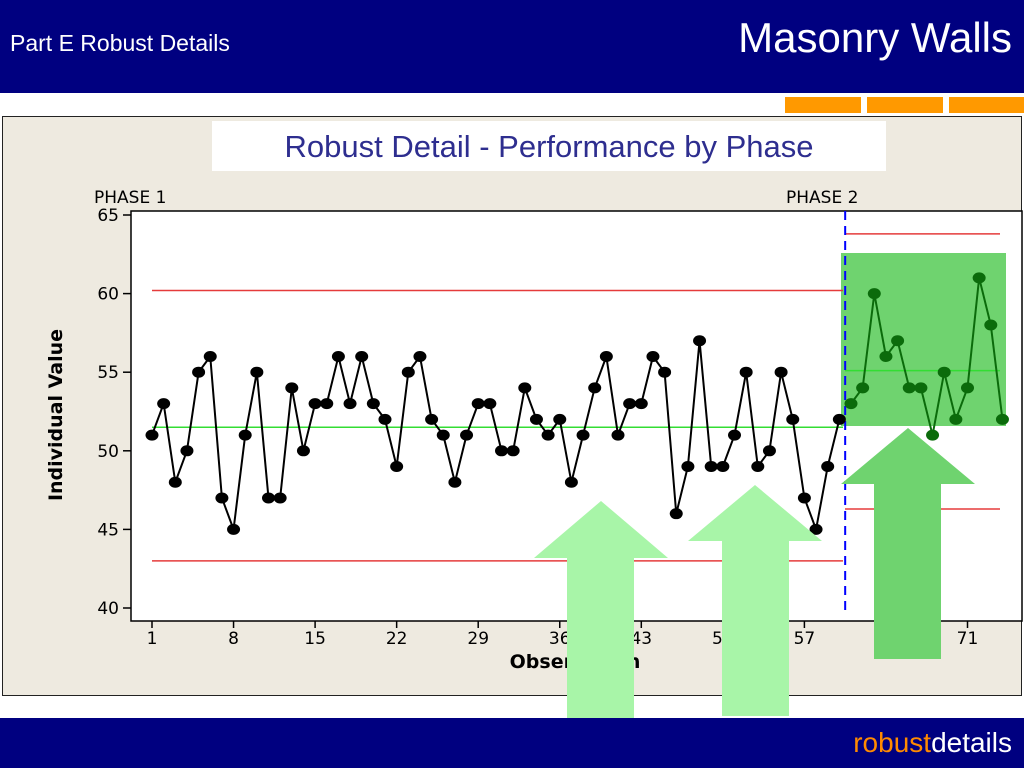  Describe the element at coordinates (130, 198) in the screenshot. I see `phase-1-label: PHASE 1` at that location.